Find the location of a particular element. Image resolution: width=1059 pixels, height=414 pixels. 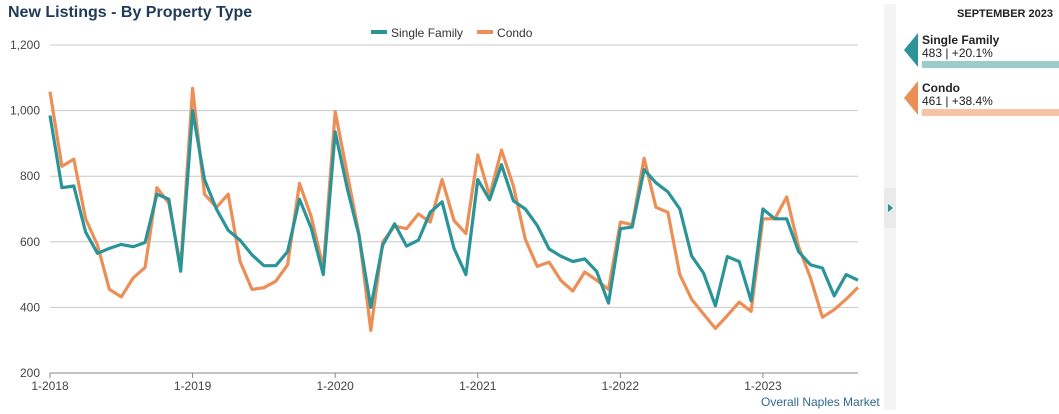

x-tick-label: 1-2018 is located at coordinates (50, 386).